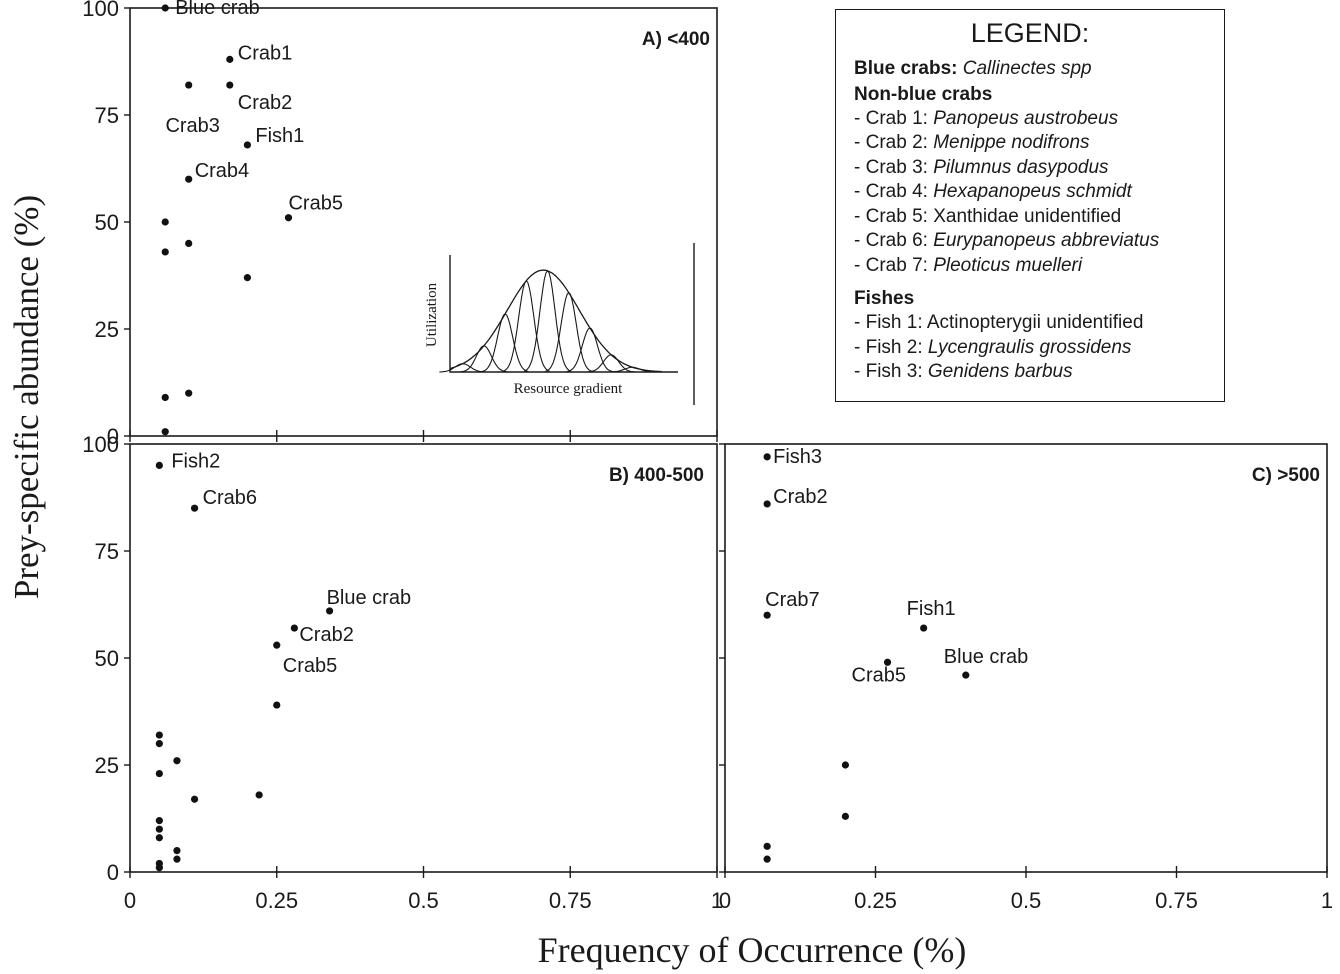 The image size is (1340, 974). Describe the element at coordinates (656, 475) in the screenshot. I see `panel-label: B) 400-500` at that location.